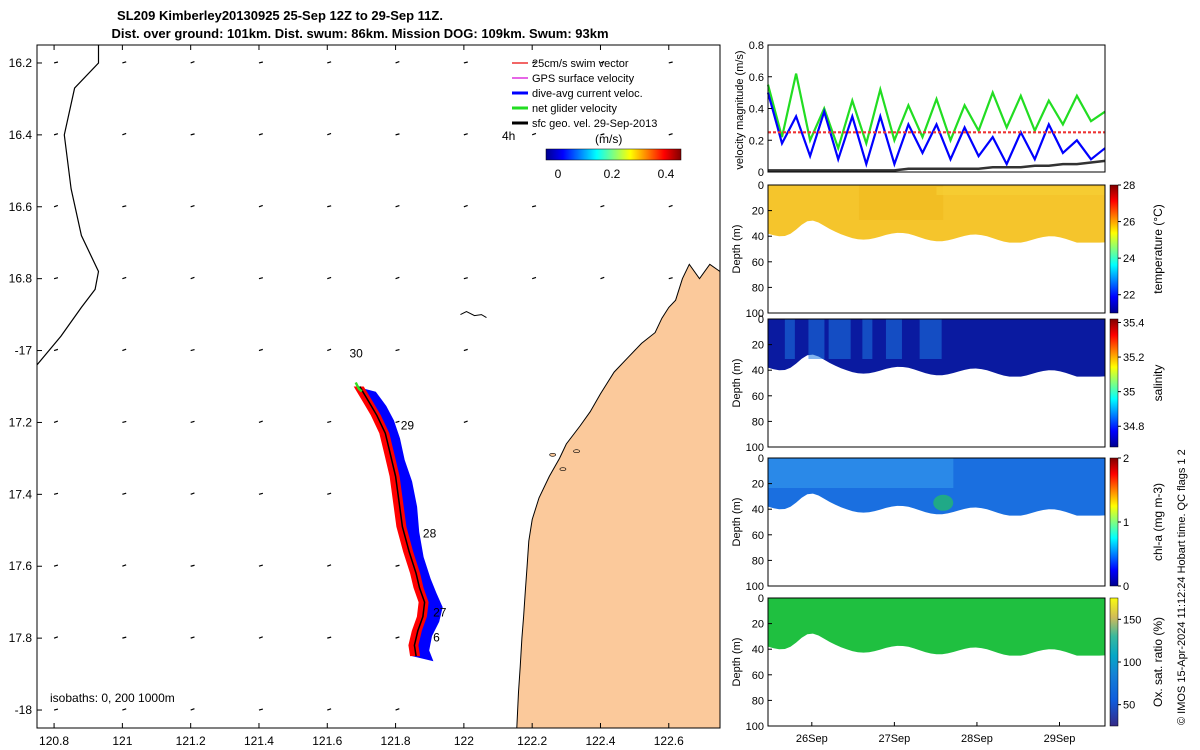  What do you see at coordinates (669, 741) in the screenshot?
I see `map-x-tick-9: 122.6` at bounding box center [669, 741].